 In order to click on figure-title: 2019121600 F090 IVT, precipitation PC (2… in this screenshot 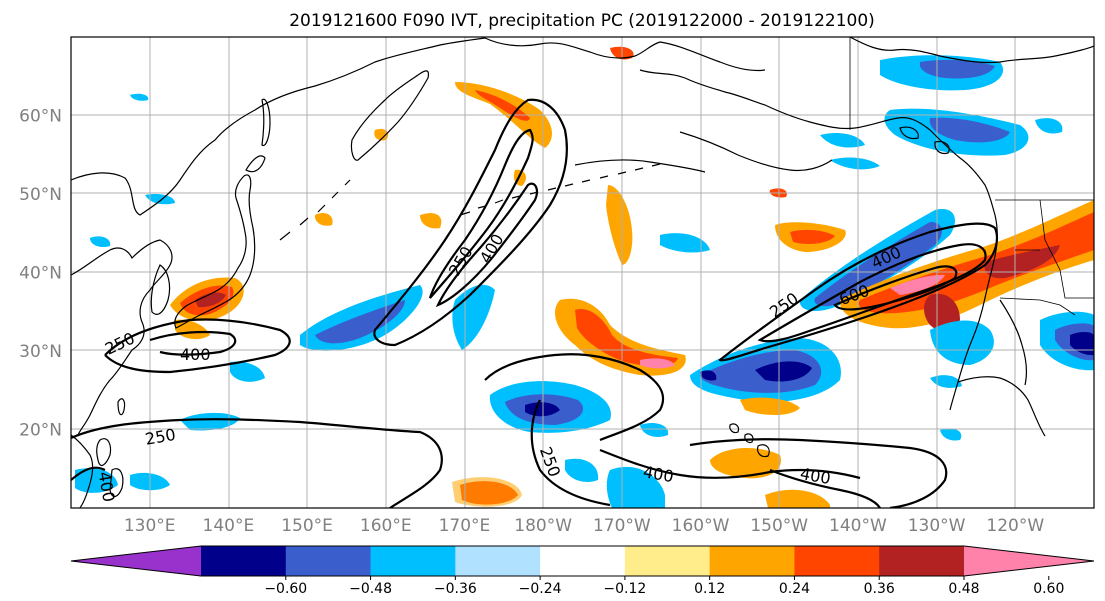, I will do `click(582, 21)`.